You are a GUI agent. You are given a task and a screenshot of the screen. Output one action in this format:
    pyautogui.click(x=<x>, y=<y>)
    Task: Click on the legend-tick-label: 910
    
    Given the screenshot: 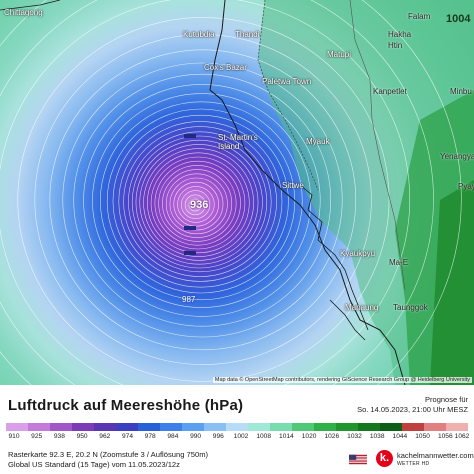 What is the action you would take?
    pyautogui.click(x=14, y=436)
    